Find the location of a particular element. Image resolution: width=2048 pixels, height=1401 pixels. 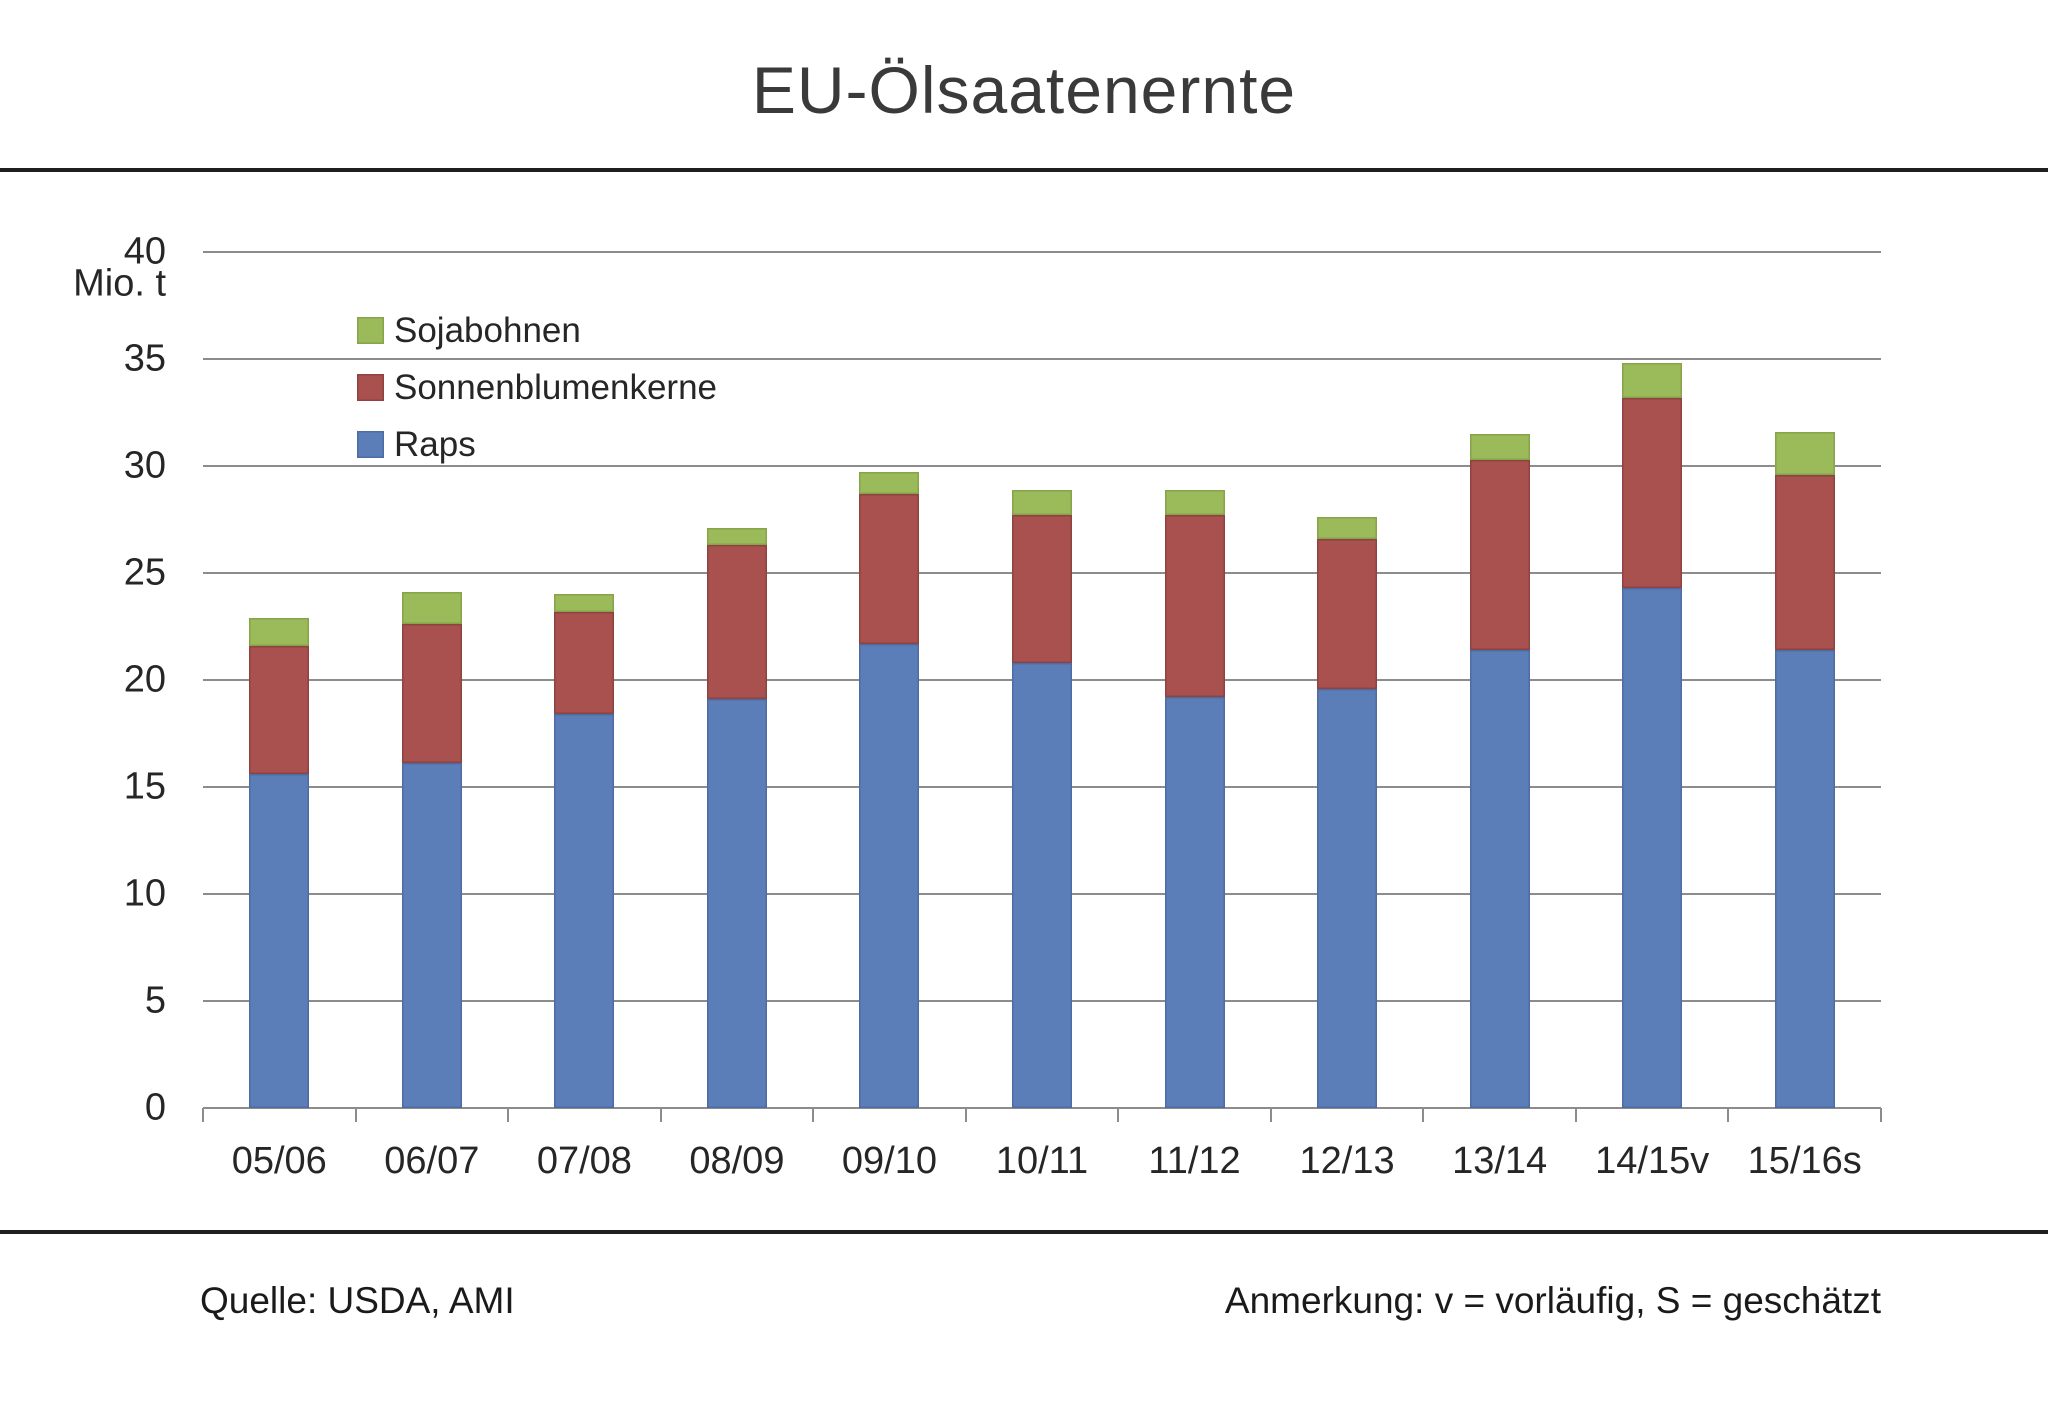

y-axis-tick-label: 15 is located at coordinates (144, 786).